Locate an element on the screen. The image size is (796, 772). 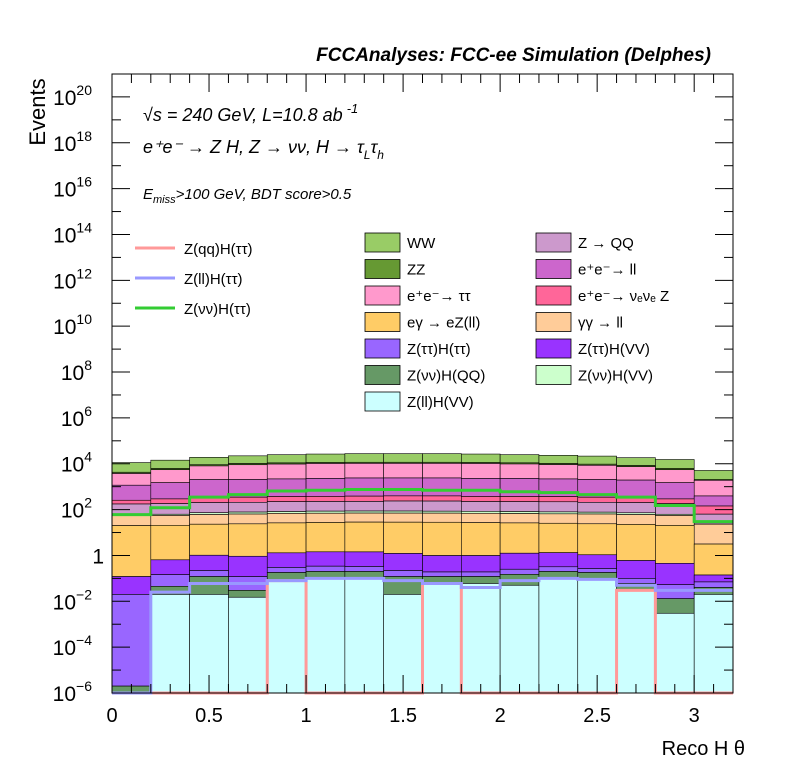
energy-annotation: √s = 240 GeV, L=10.8 ab -1 is located at coordinates (250, 113).